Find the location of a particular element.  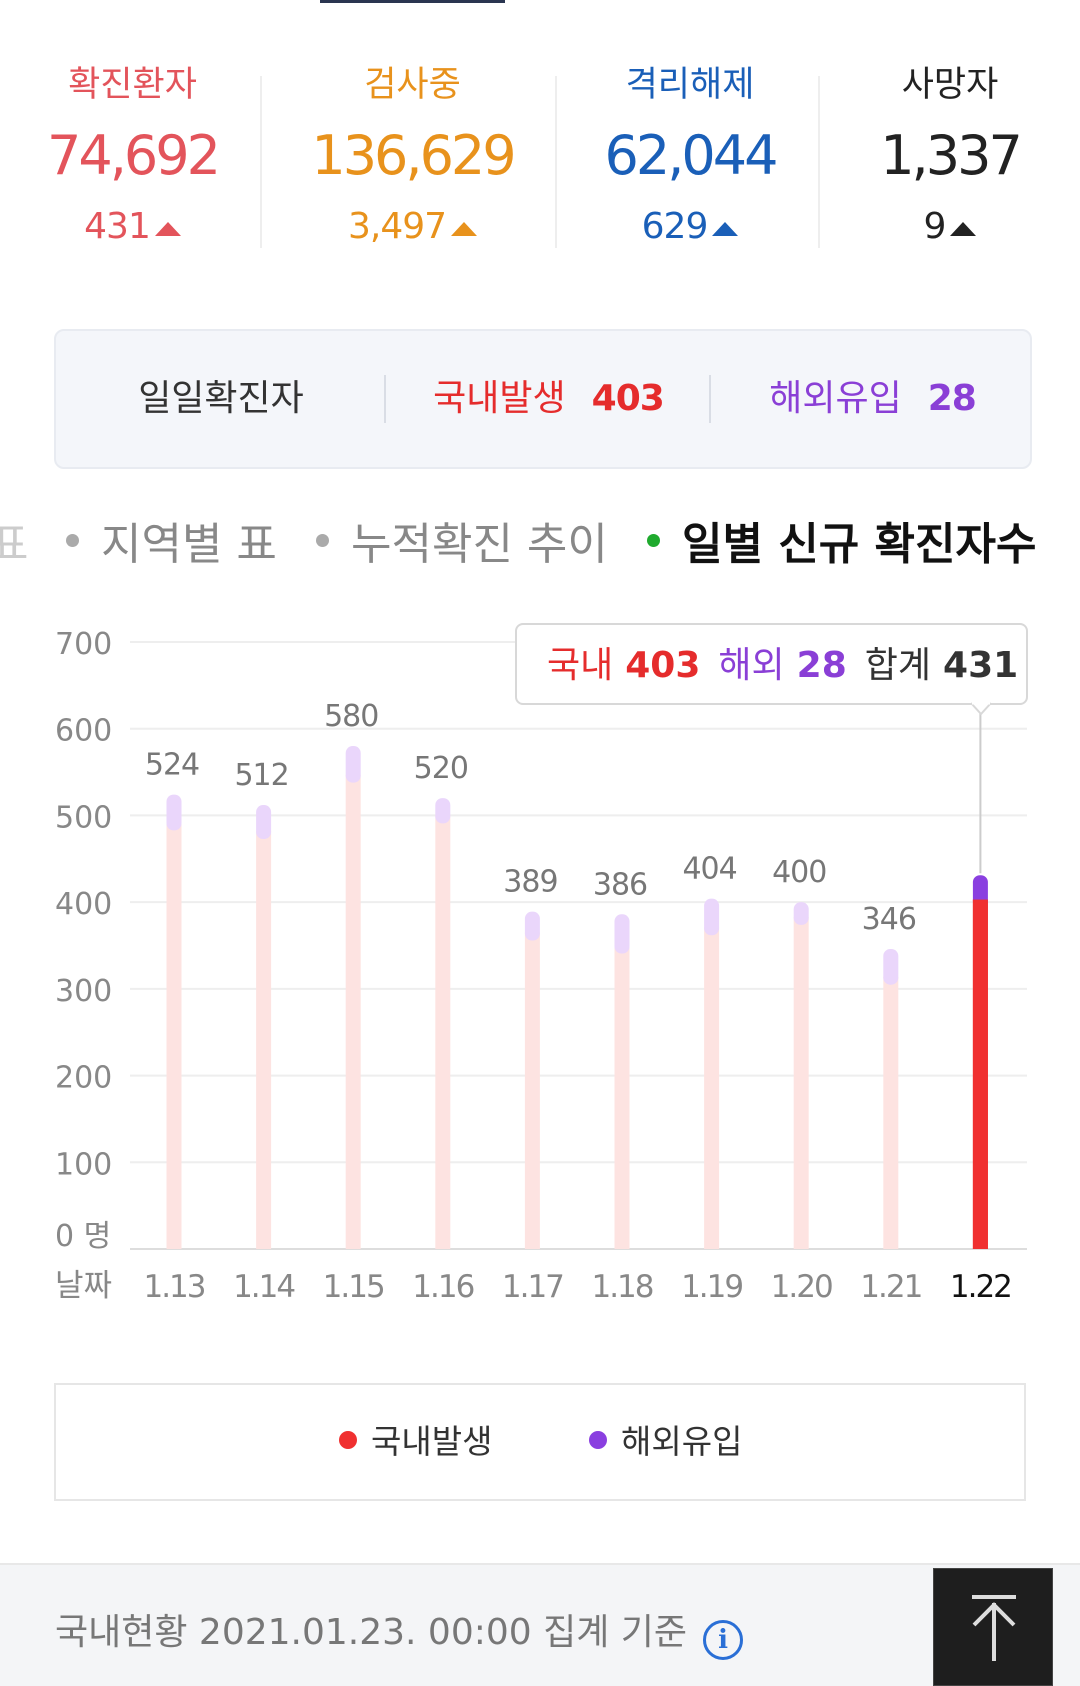

bar-total-label: 520 is located at coordinates (441, 768).